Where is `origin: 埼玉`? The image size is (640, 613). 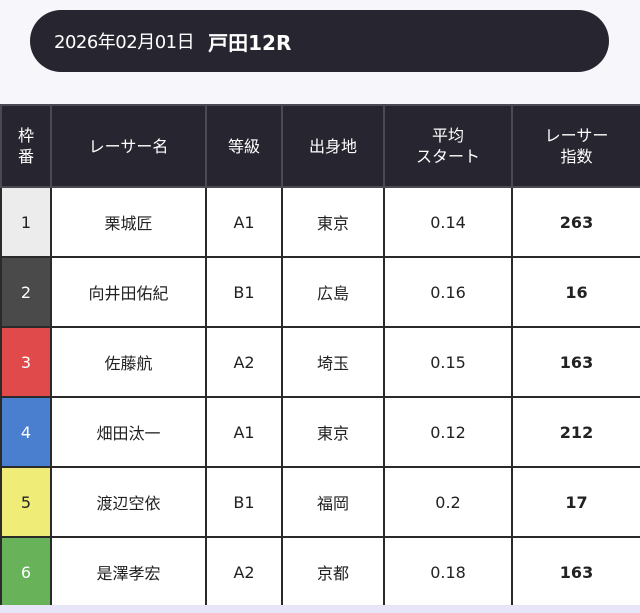 origin: 埼玉 is located at coordinates (333, 362).